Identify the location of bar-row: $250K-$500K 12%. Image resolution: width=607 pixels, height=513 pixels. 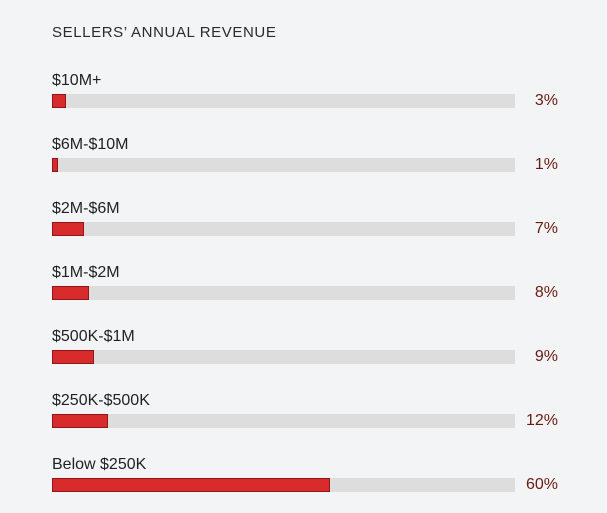
(307, 417).